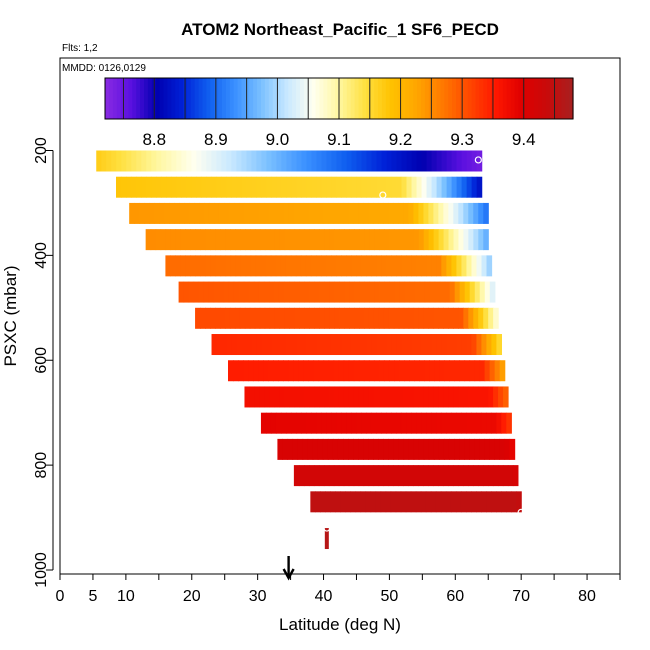 This screenshot has width=650, height=650. Describe the element at coordinates (339, 139) in the screenshot. I see `colorbar-tick-label: 9.1` at that location.